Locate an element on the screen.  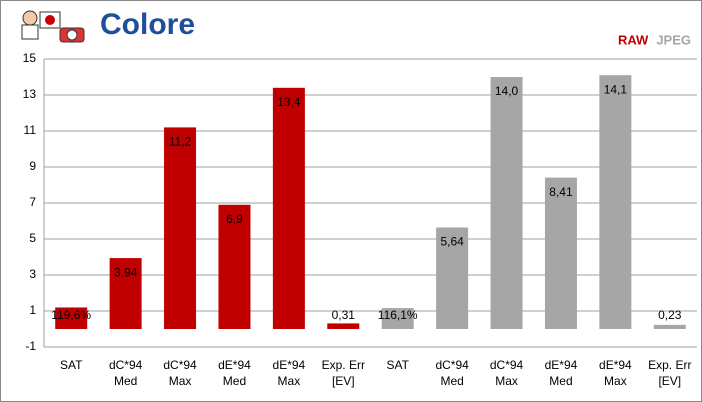
y-tick-label: 1 is located at coordinates (32, 310).